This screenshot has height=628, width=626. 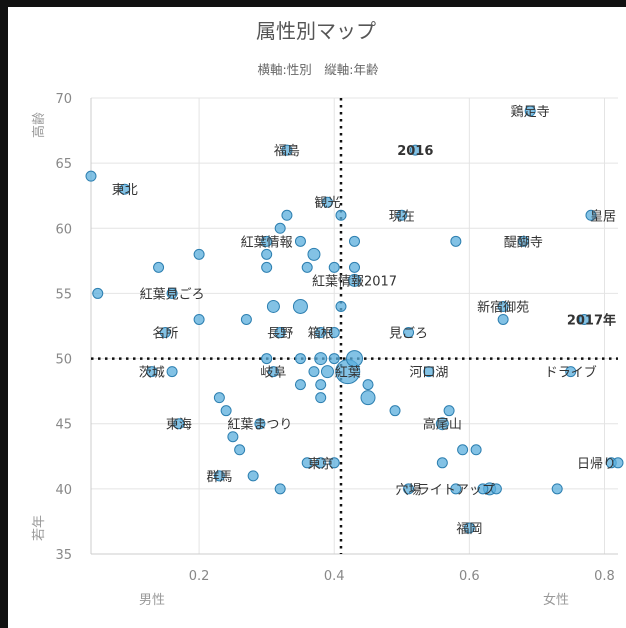 What do you see at coordinates (318, 69) in the screenshot?
I see `chart-subtitle: 横軸:性別 縦軸:年齢` at bounding box center [318, 69].